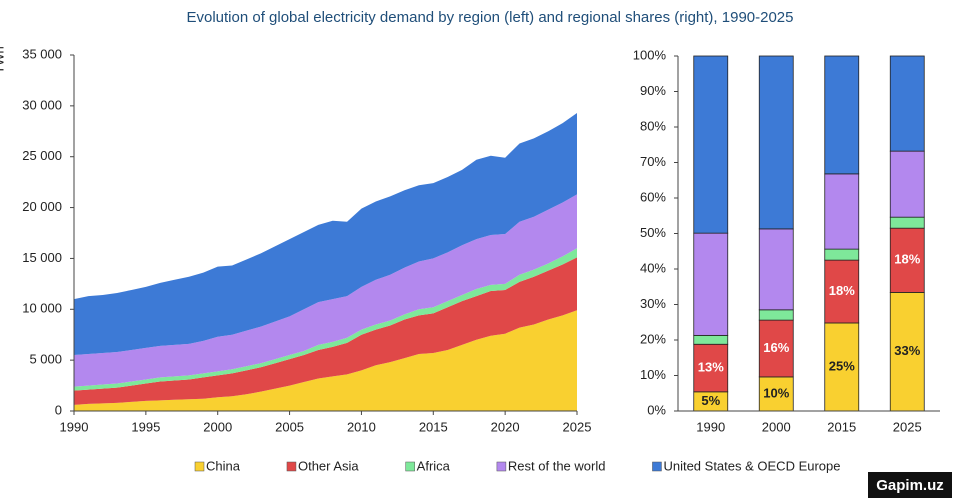 The height and width of the screenshot is (503, 955). Describe the element at coordinates (751, 465) in the screenshot. I see `legend-label: United States & OECD Europe` at that location.